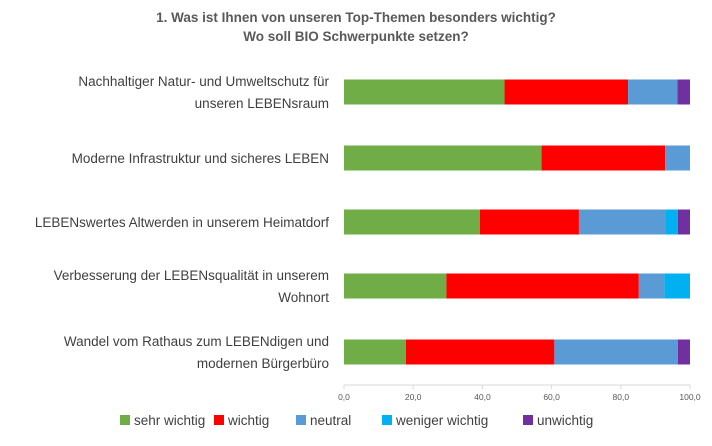  What do you see at coordinates (330, 420) in the screenshot?
I see `legend-label: neutral` at bounding box center [330, 420].